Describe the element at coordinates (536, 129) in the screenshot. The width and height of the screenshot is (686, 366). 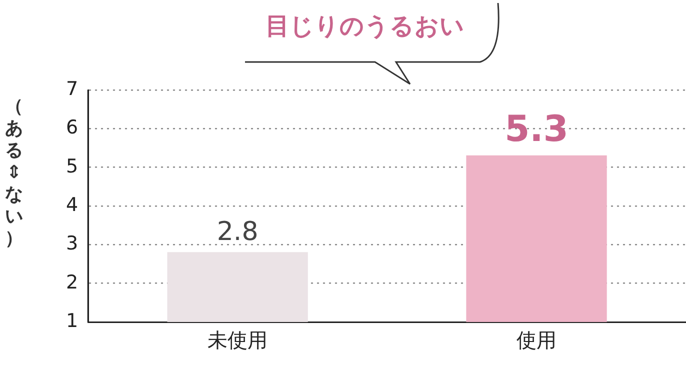
I see `data-label: 5.3` at that location.